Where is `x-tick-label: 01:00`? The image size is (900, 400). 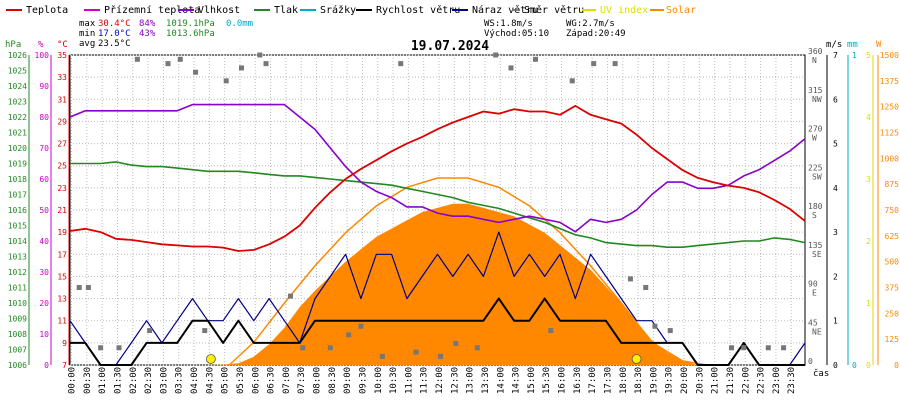 x-tick-label: 01:00 is located at coordinates (103, 380).